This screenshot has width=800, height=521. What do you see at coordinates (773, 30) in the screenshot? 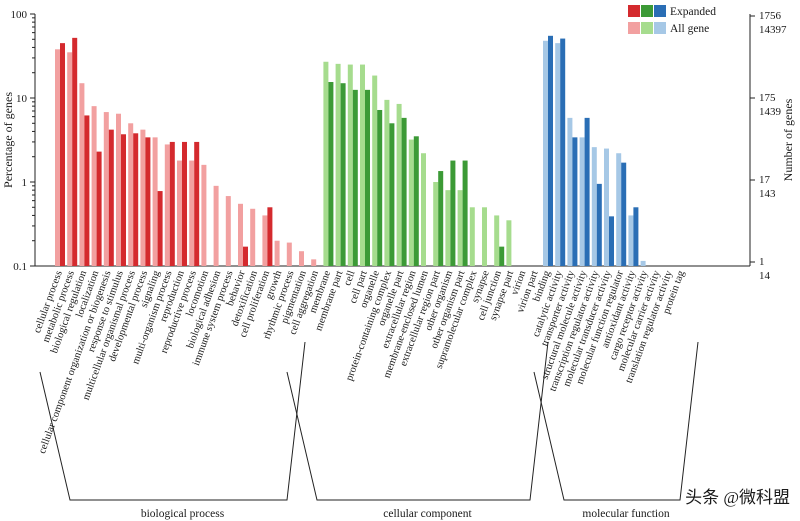
I see `right-tick-label-black: 14397` at bounding box center [773, 30].